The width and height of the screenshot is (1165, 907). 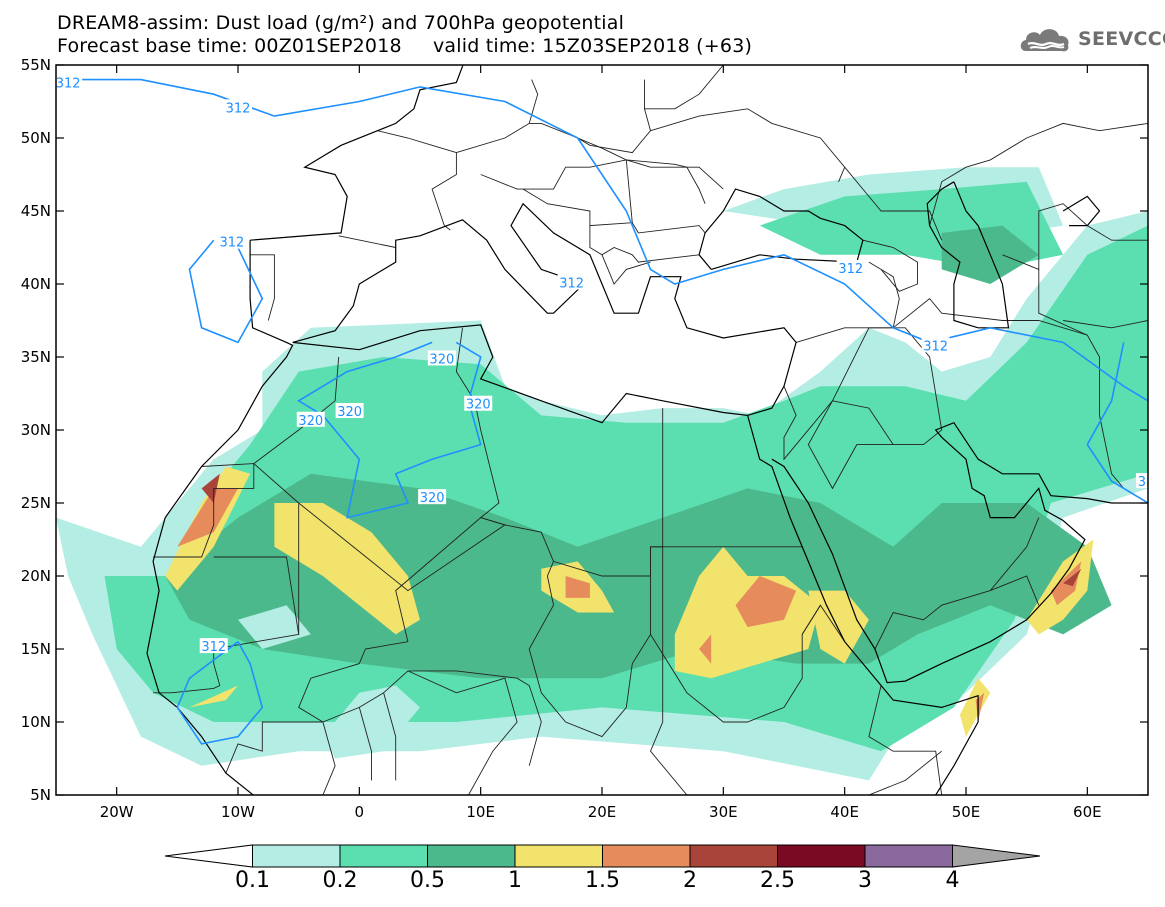 What do you see at coordinates (427, 880) in the screenshot?
I see `colorbar-label: 0.5` at bounding box center [427, 880].